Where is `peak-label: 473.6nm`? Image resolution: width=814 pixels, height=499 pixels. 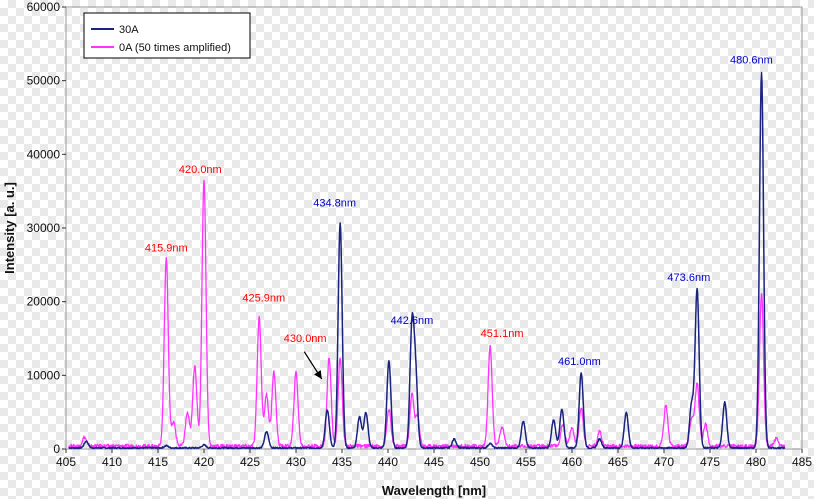
peak-label: 473.6nm is located at coordinates (688, 278).